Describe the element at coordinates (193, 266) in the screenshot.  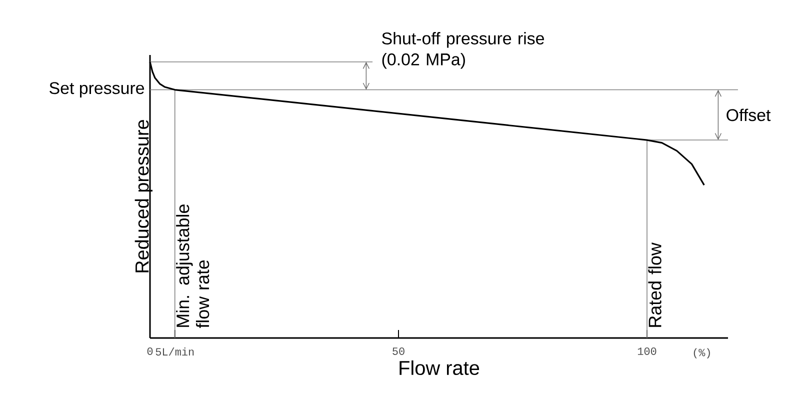
I see `ref-line-label: Min. adjustable flow rate` at that location.